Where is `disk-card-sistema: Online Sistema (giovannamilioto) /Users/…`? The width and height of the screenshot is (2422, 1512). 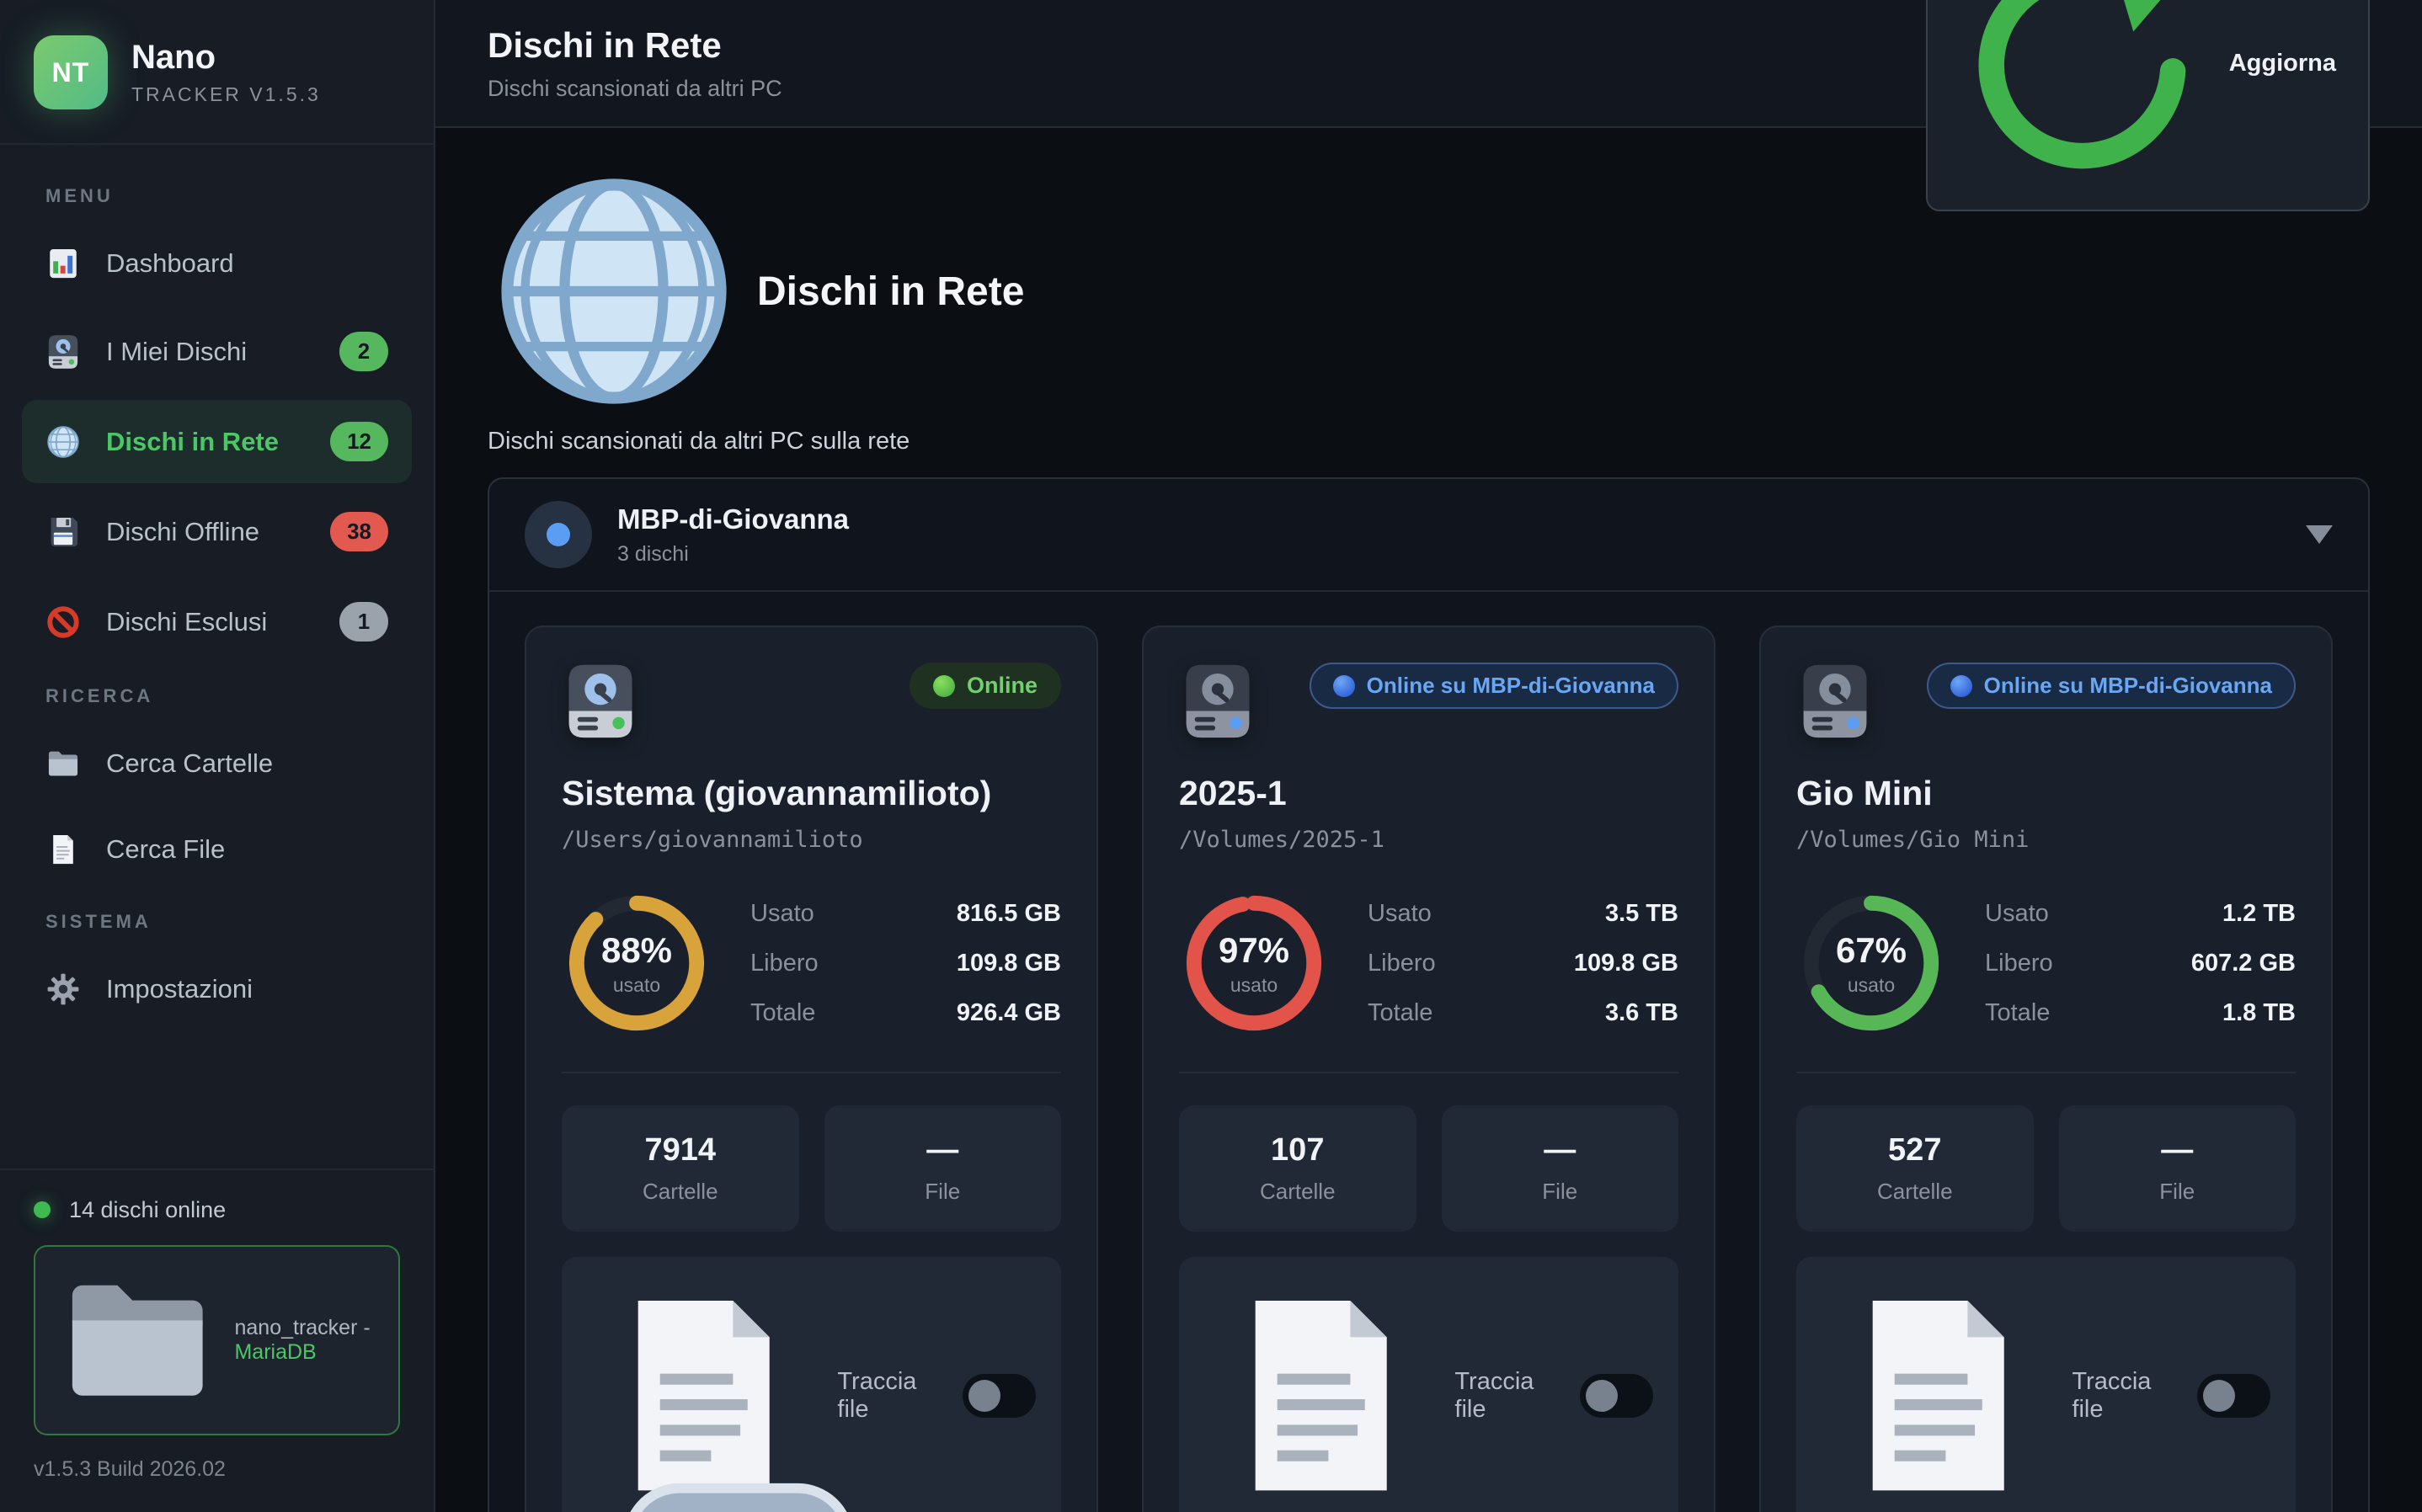
disk-card-sistema: Online Sistema (giovannamilioto) /Users/… is located at coordinates (812, 1069).